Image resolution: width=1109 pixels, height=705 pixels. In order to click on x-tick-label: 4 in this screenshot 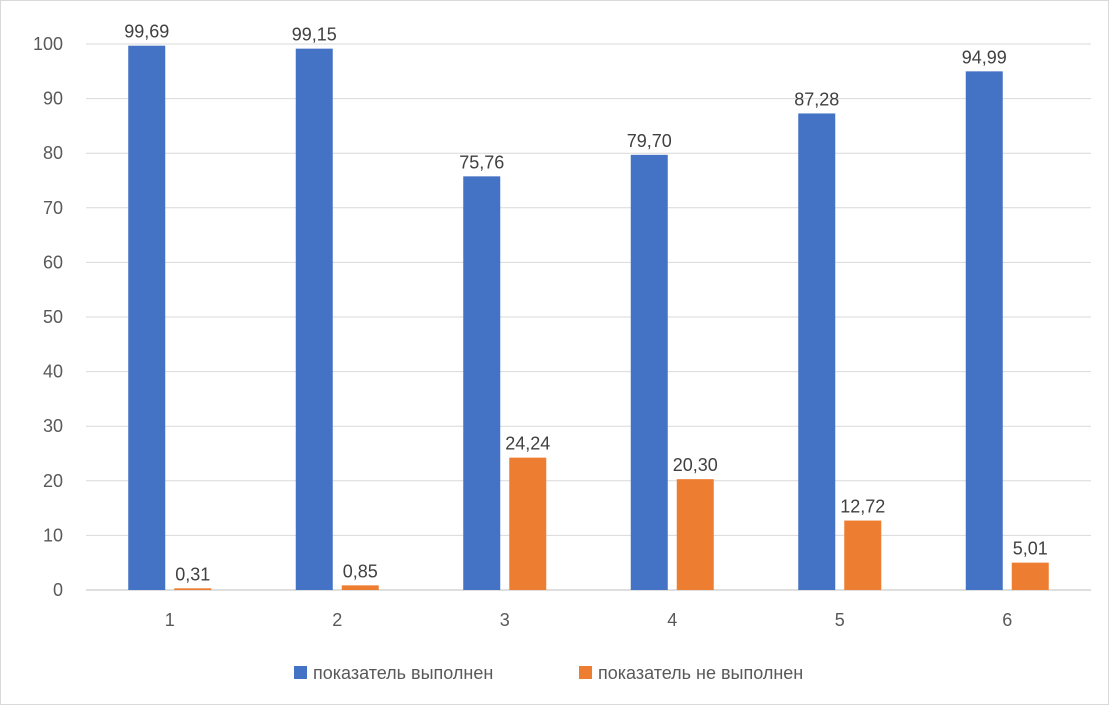, I will do `click(672, 620)`.